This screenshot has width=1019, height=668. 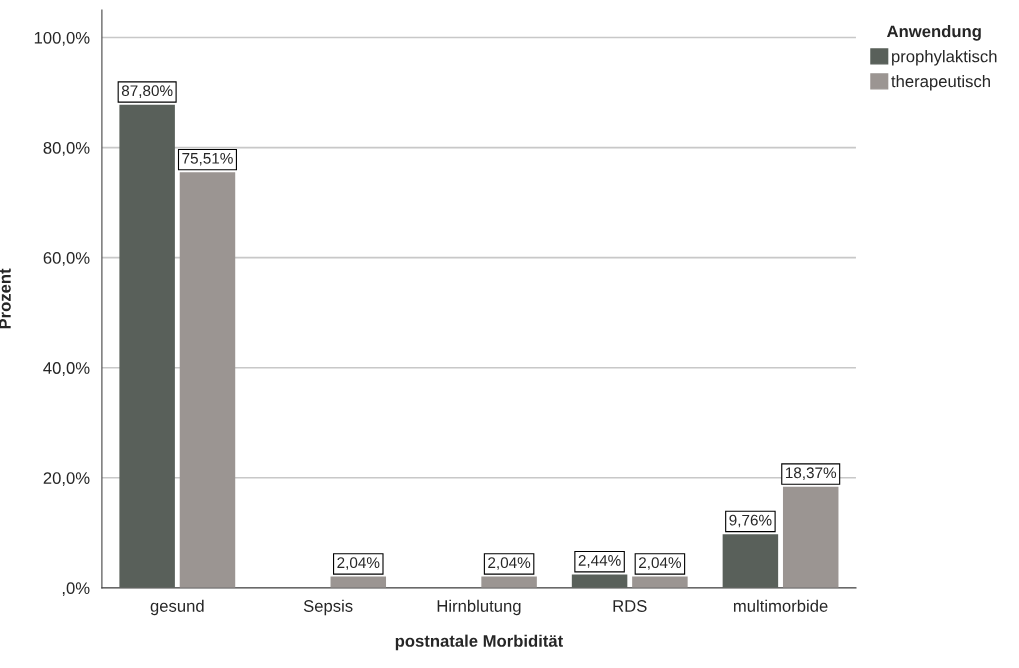 I want to click on y-tick-label: 40,0%, so click(x=66, y=369).